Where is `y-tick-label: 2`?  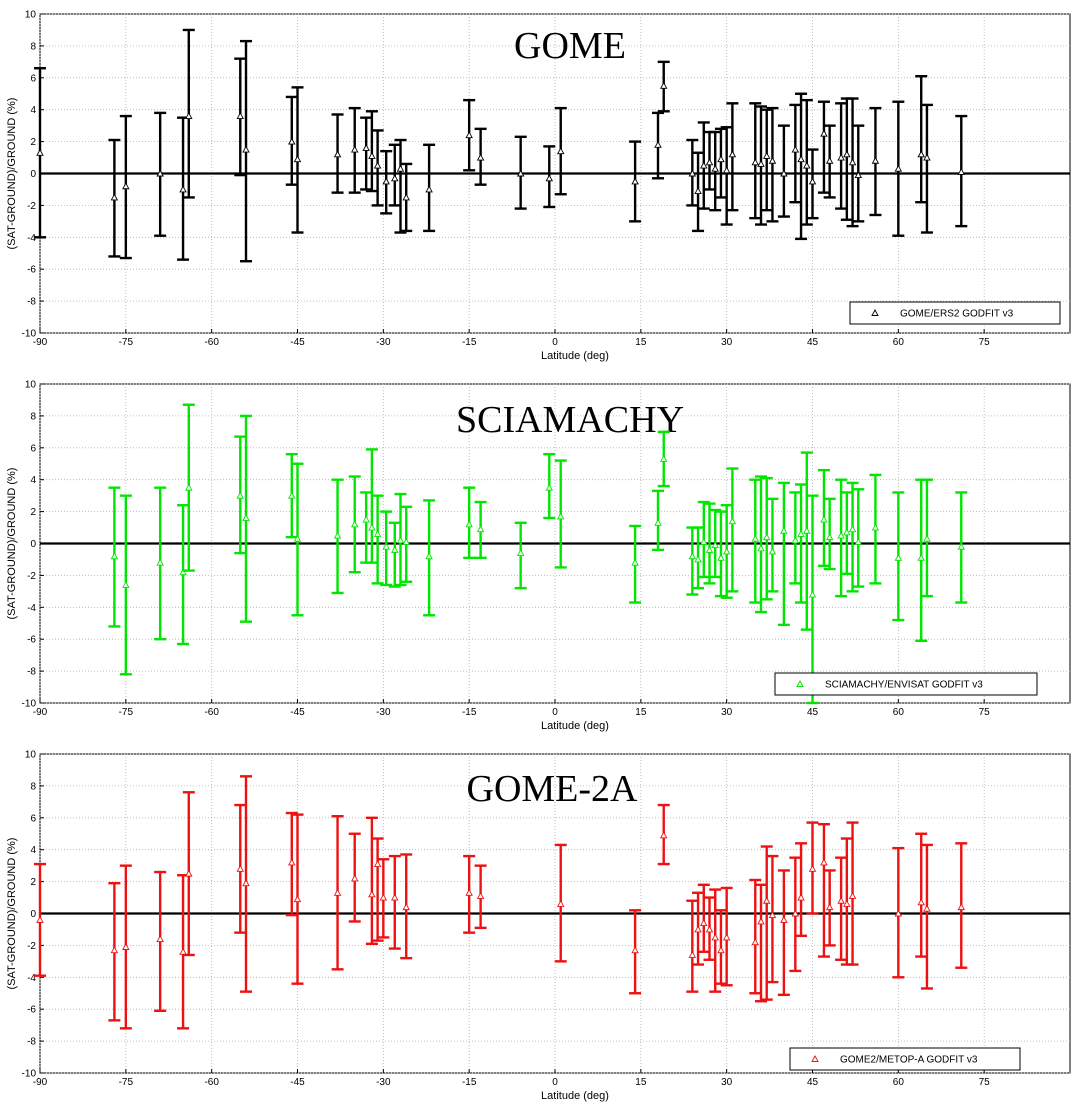 y-tick-label: 2 is located at coordinates (33, 512).